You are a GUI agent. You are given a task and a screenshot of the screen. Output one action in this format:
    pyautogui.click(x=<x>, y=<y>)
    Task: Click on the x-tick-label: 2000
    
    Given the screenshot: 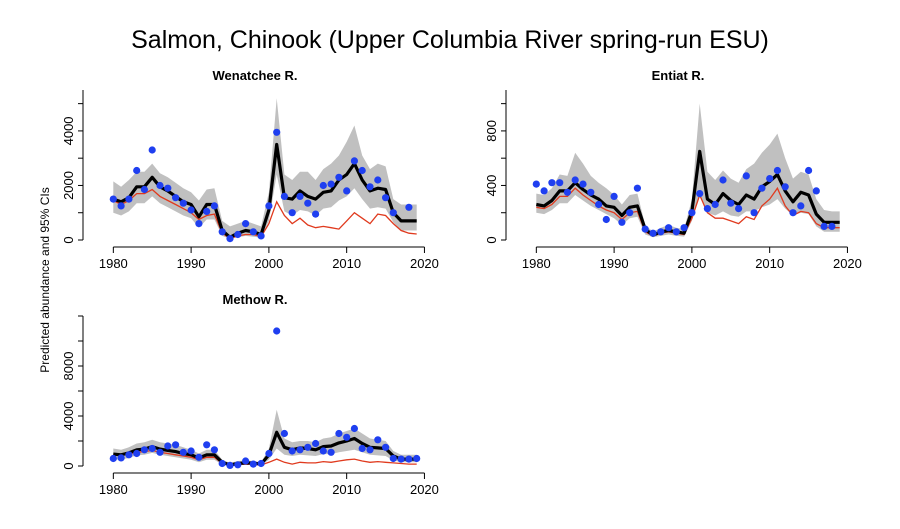 What is the action you would take?
    pyautogui.click(x=268, y=263)
    